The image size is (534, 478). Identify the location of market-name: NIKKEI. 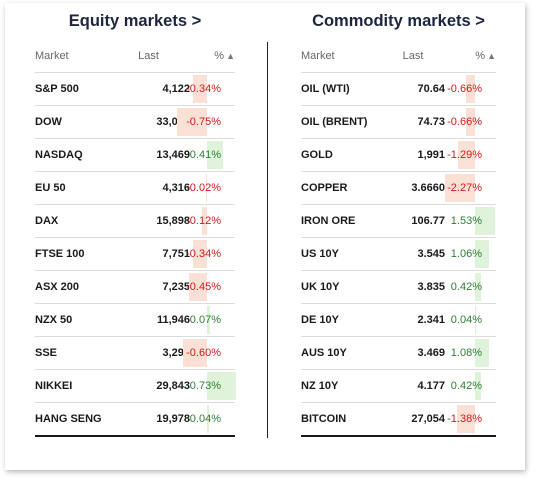
(54, 386).